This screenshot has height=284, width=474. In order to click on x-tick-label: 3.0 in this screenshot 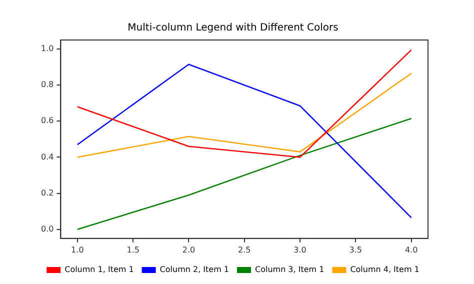, I will do `click(300, 249)`.